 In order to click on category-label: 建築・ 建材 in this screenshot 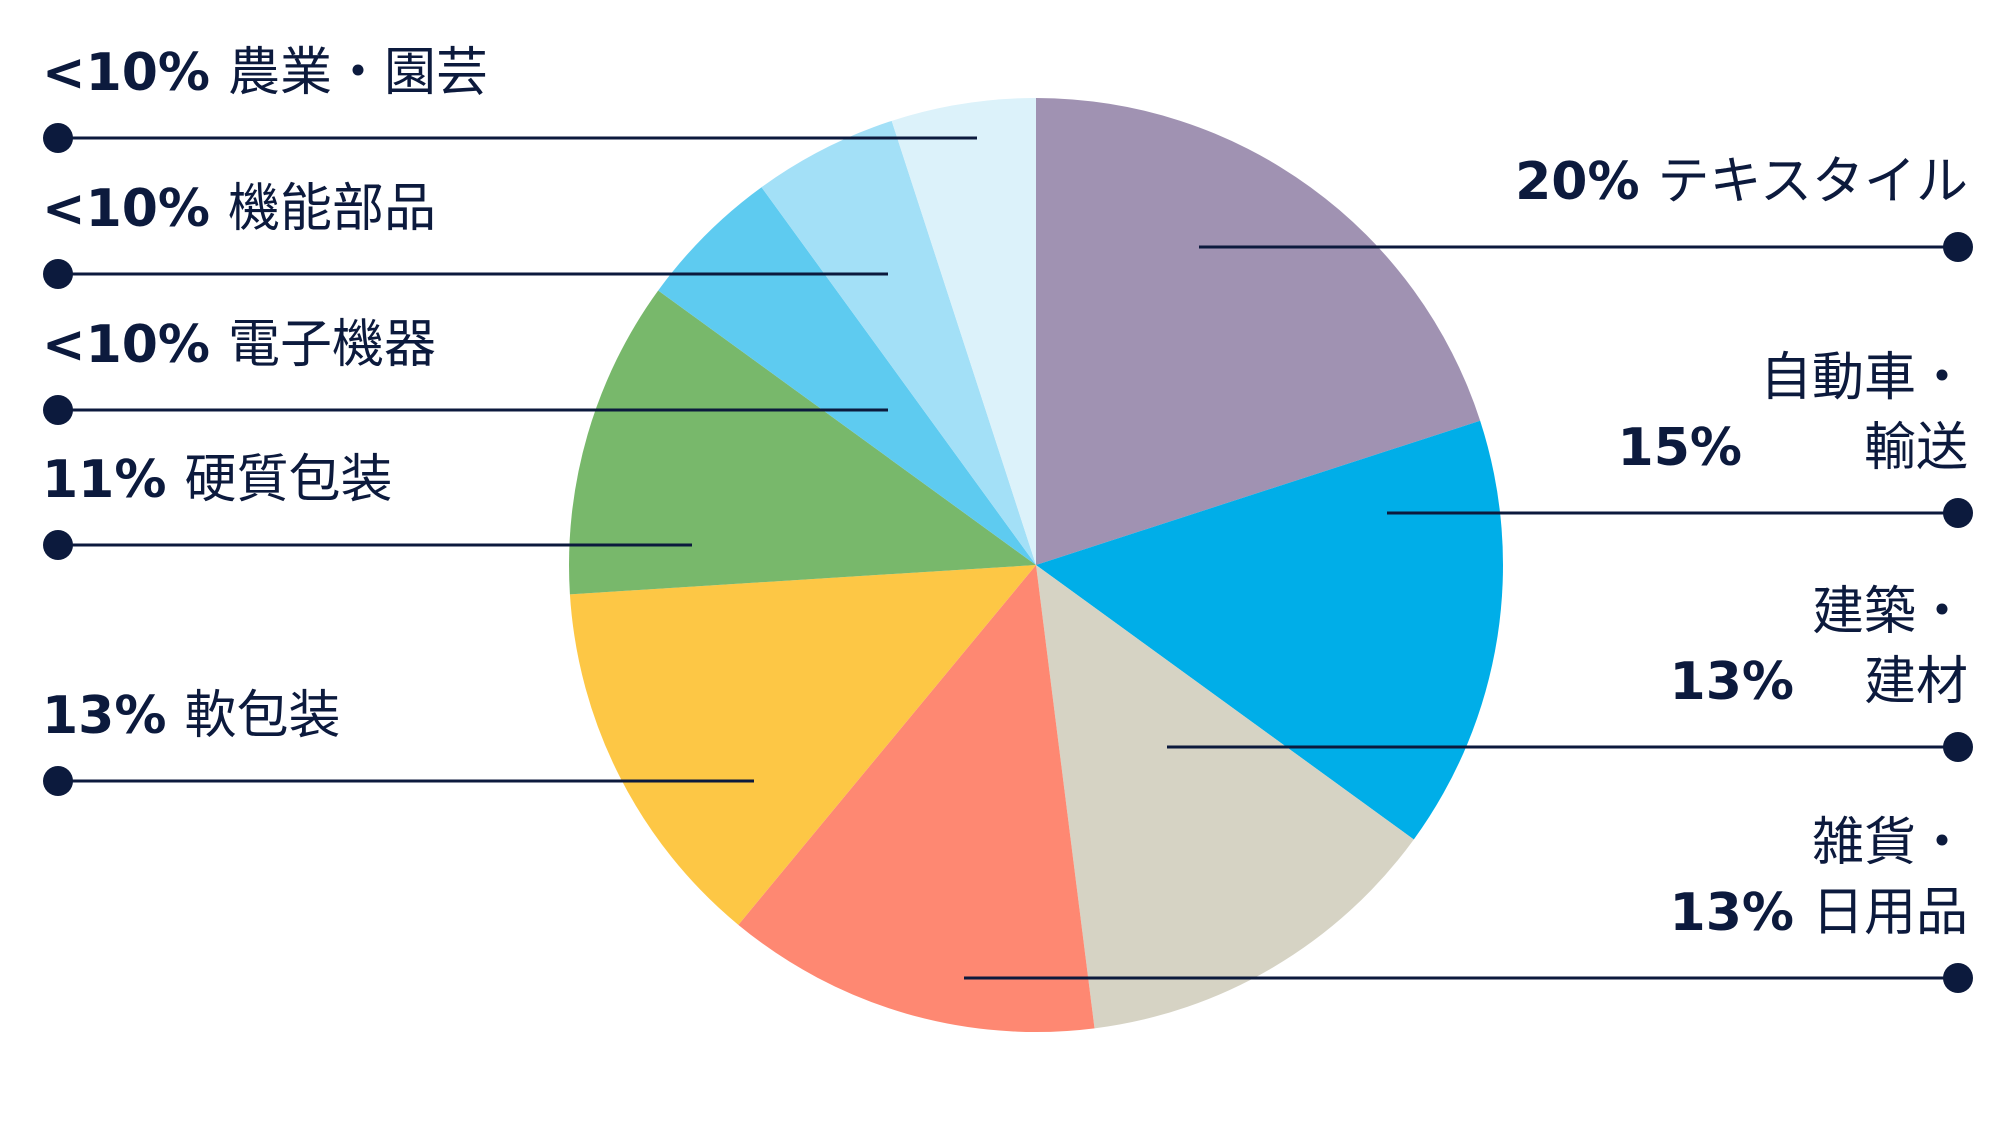, I will do `click(1889, 647)`.